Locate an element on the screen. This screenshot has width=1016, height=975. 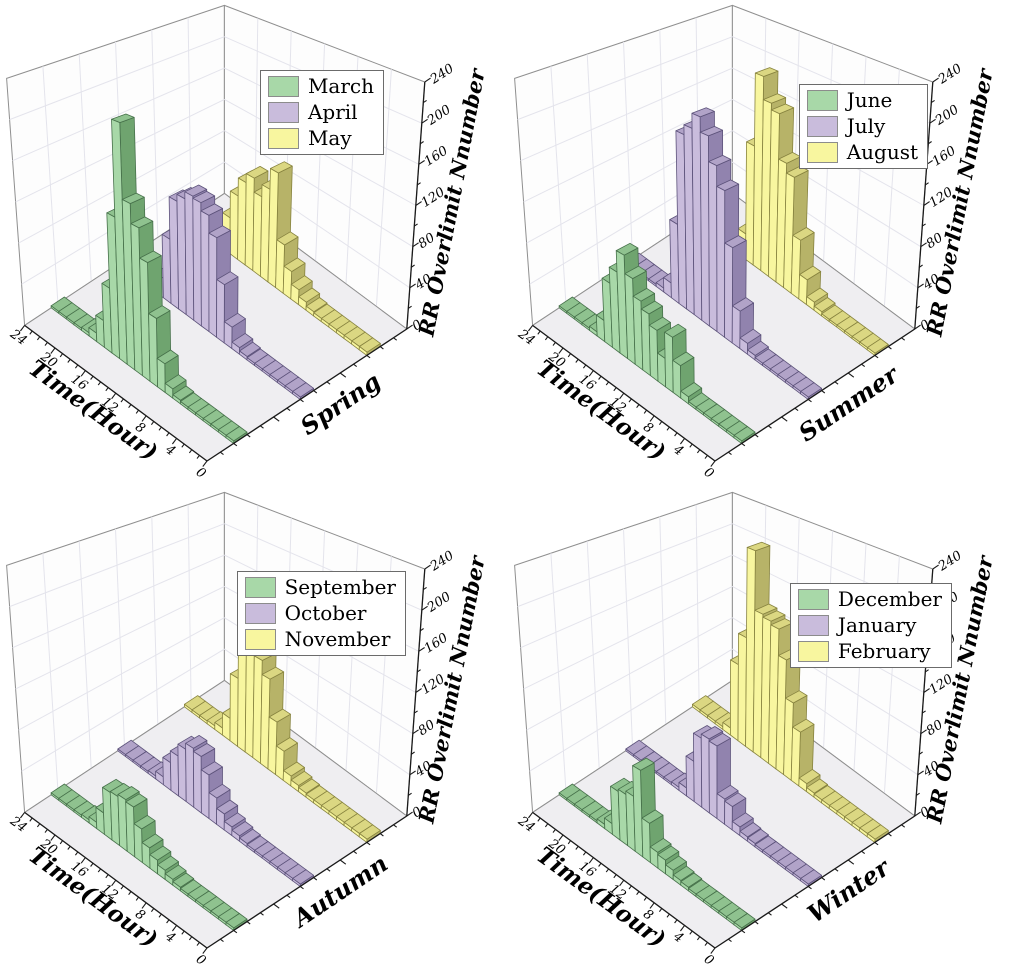
y-axis is located at coordinates (307, 395).